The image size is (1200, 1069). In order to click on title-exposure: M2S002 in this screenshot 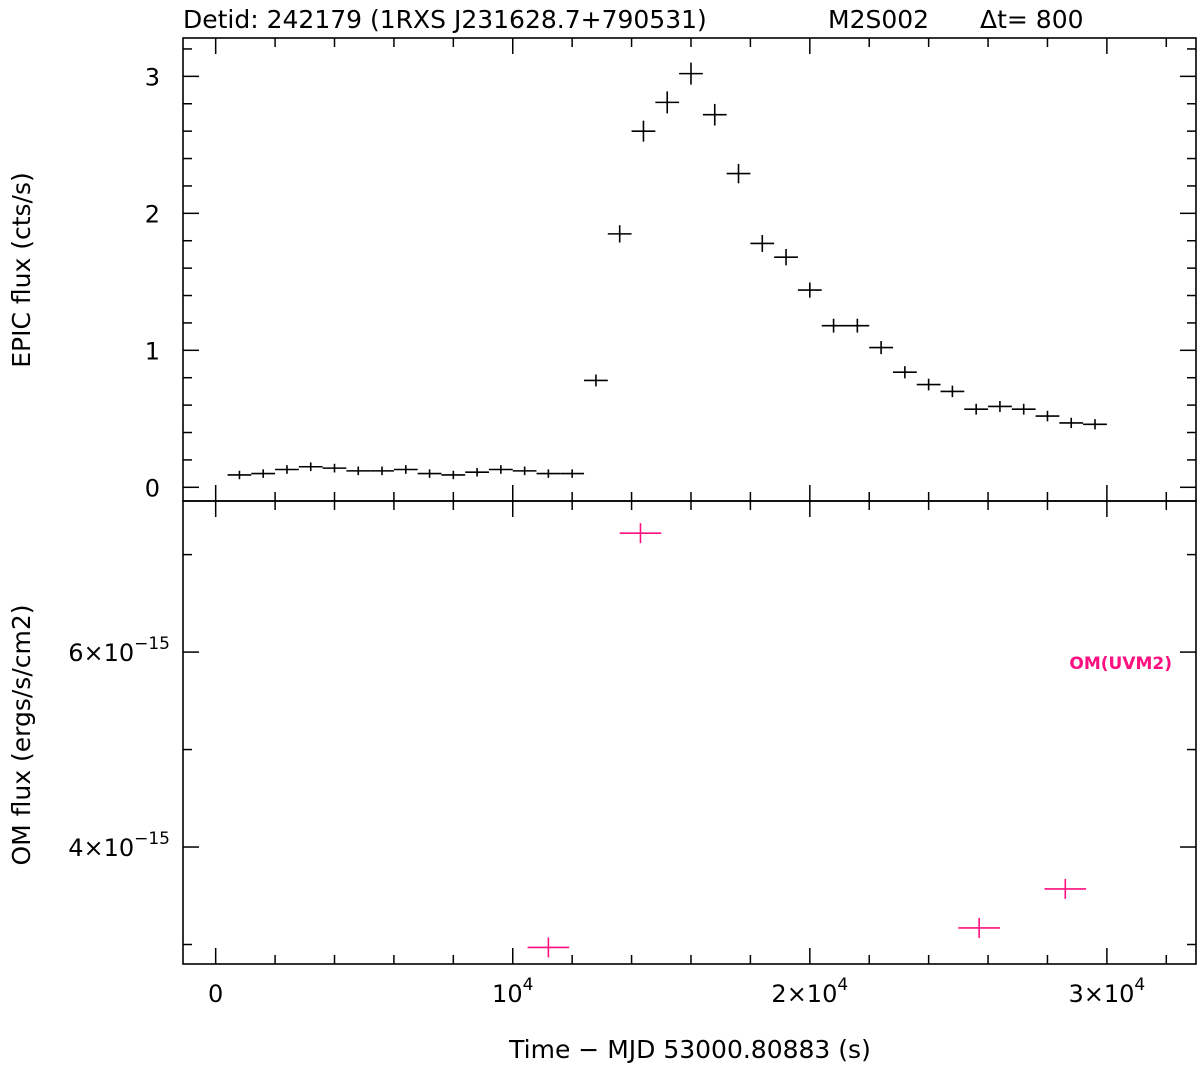, I will do `click(878, 19)`.